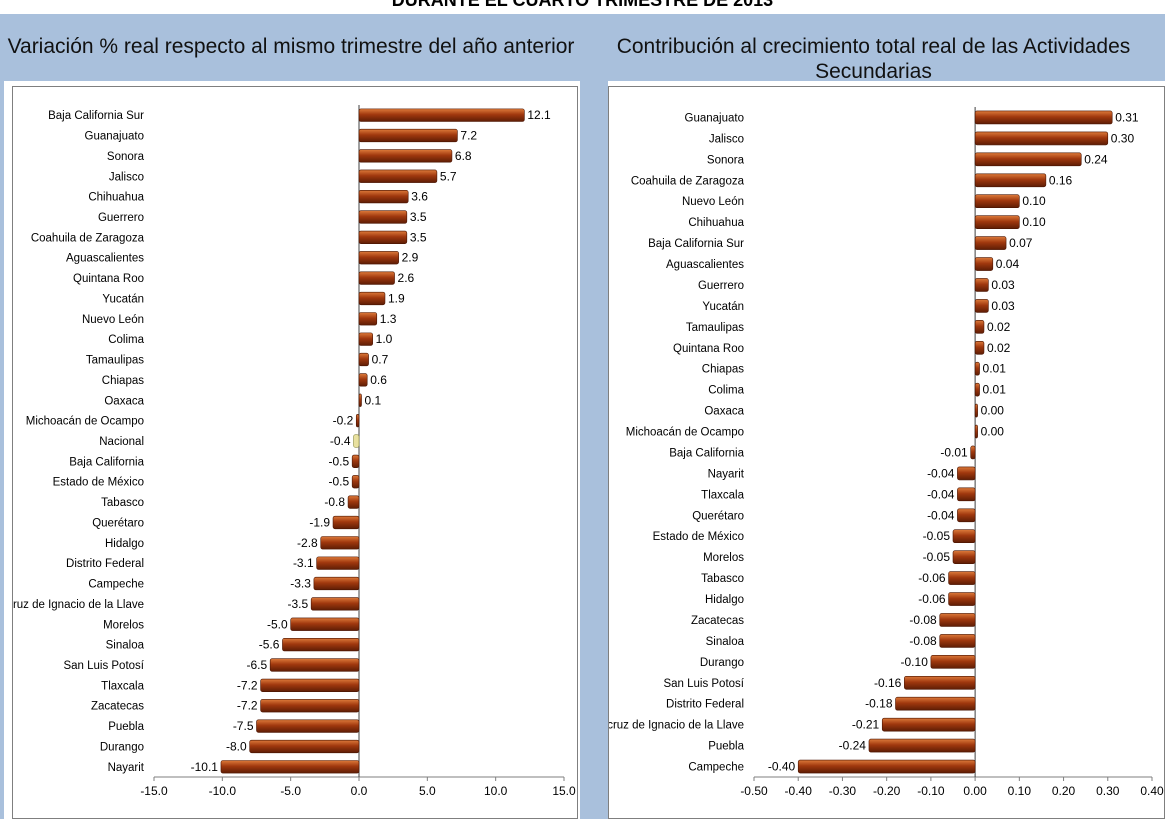 The width and height of the screenshot is (1165, 820). I want to click on contribution-category-label-puebla: Puebla, so click(726, 747).